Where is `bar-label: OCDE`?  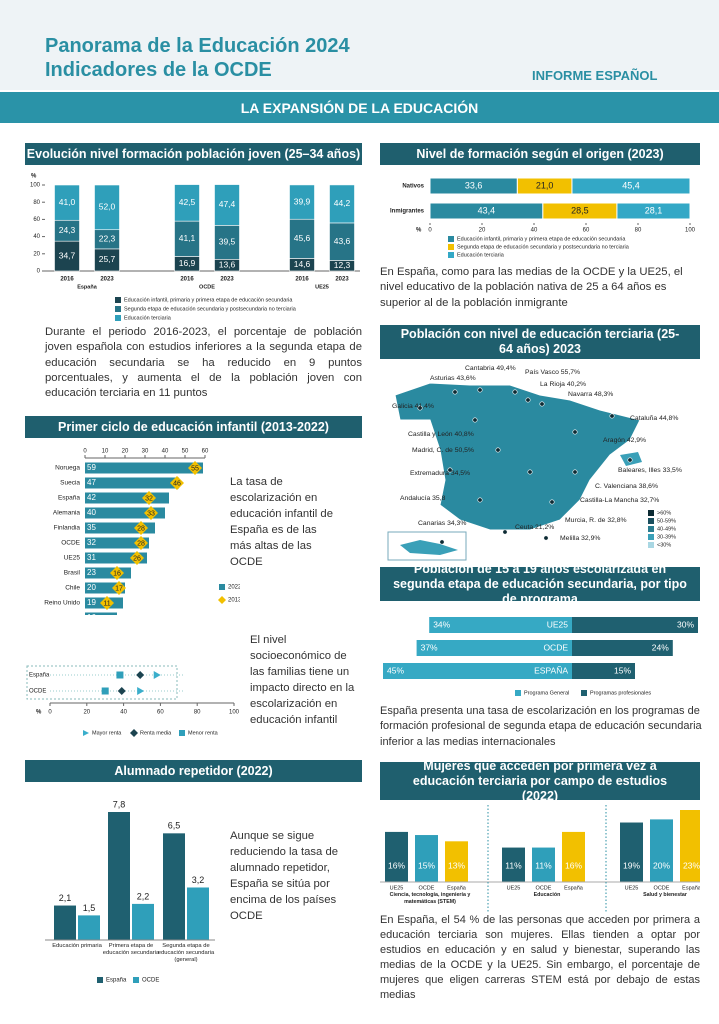 bar-label: OCDE is located at coordinates (544, 888).